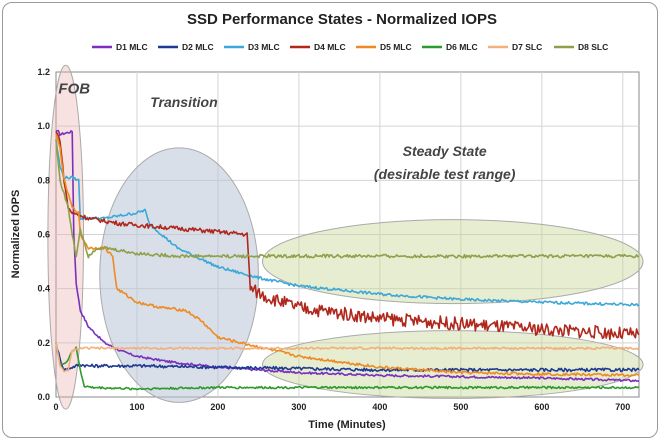 This screenshot has width=662, height=442. I want to click on y-tick-label: 1.0, so click(43, 126).